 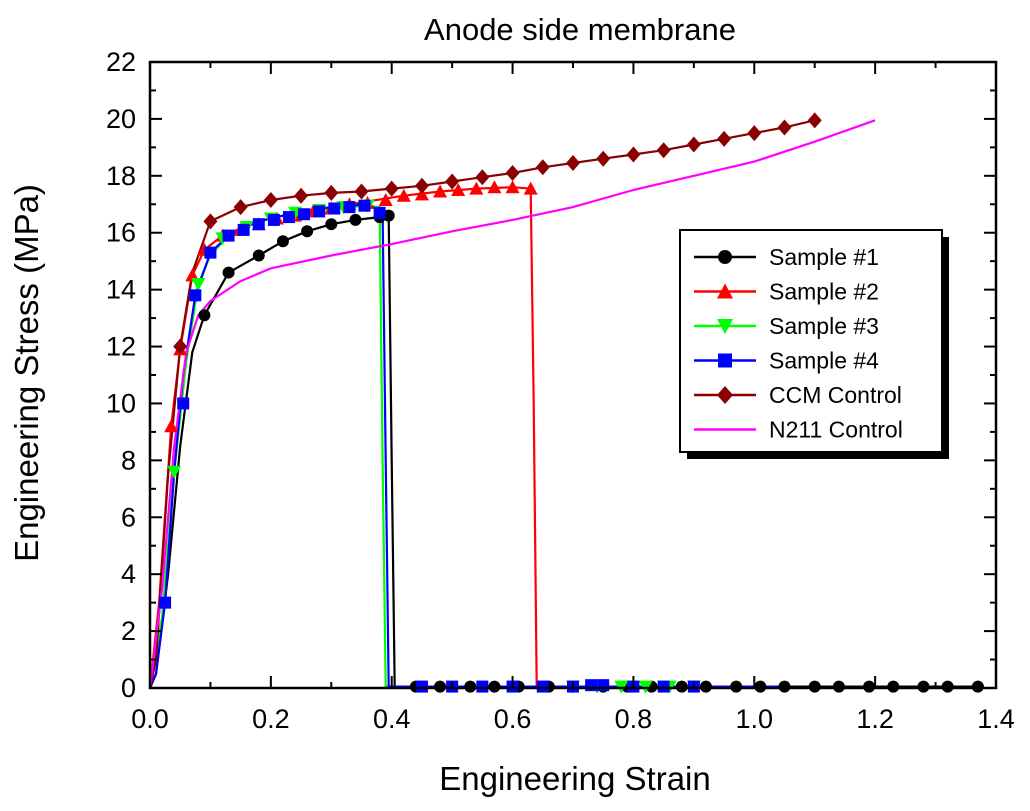 What do you see at coordinates (580, 29) in the screenshot?
I see `chart-title: Anode side membrane` at bounding box center [580, 29].